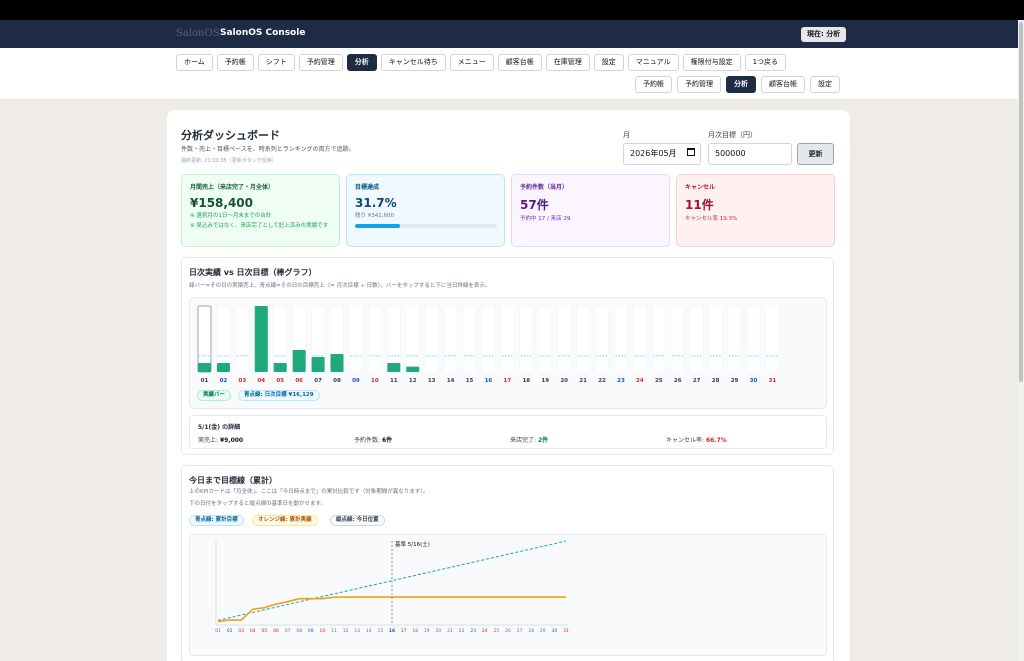 The image size is (1024, 661). I want to click on bar-tick-06: 06, so click(299, 381).